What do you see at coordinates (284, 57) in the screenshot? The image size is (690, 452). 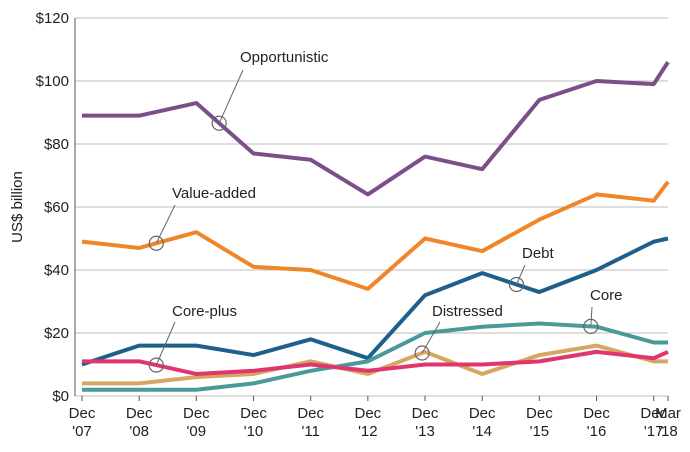 I see `series-label: Opportunistic` at bounding box center [284, 57].